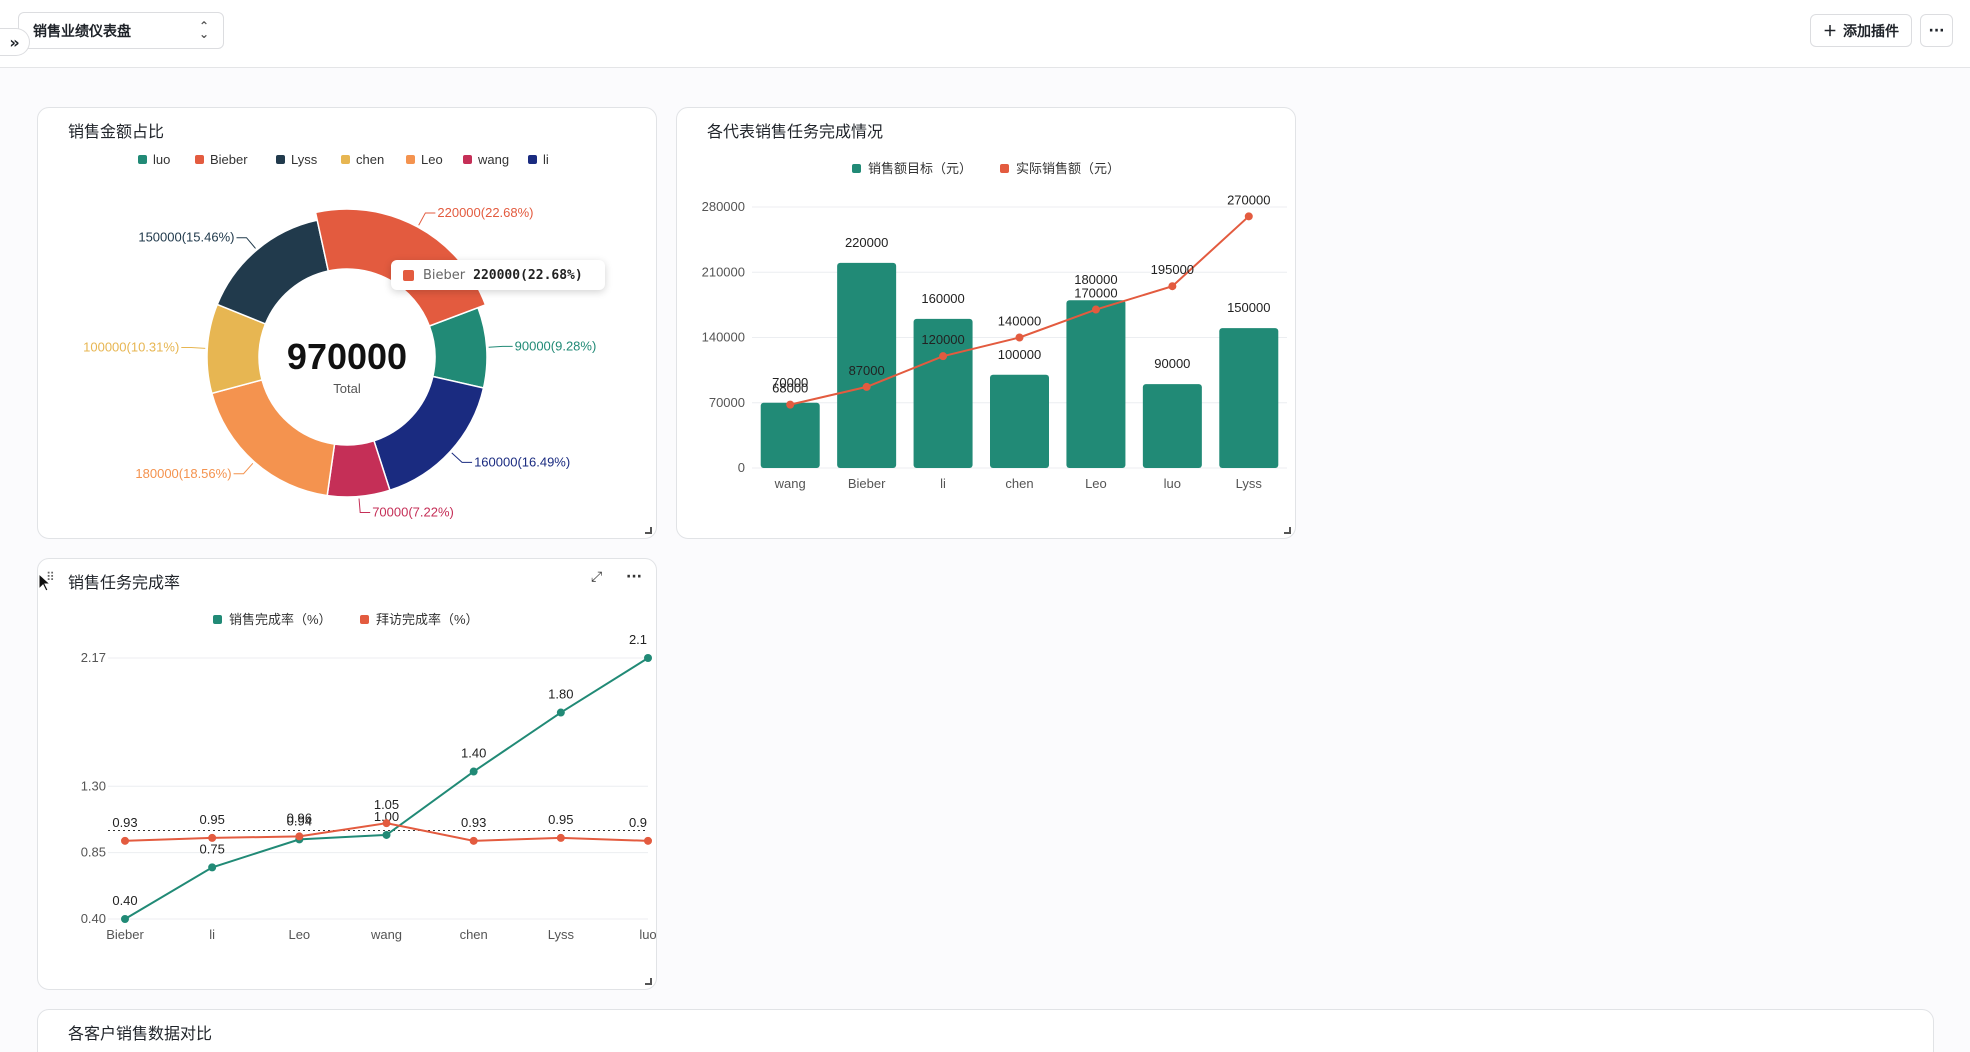  I want to click on visit-rate-label-Leo: 0.96, so click(299, 817).